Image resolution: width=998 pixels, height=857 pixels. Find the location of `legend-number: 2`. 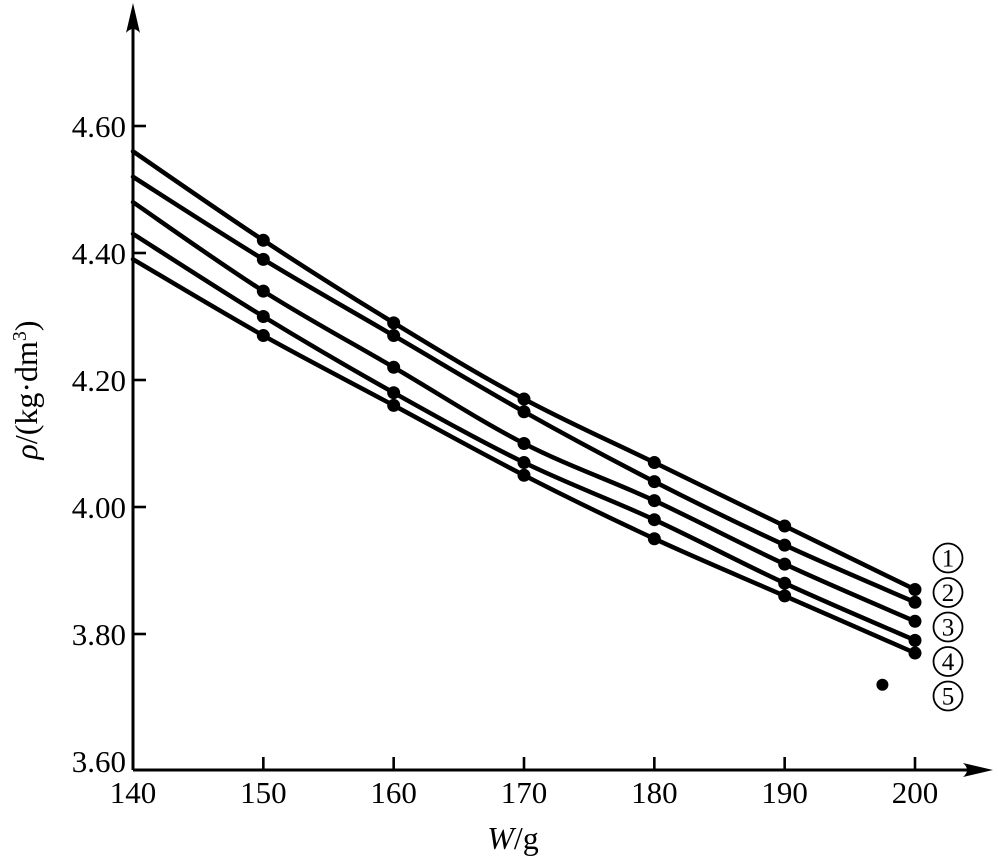

legend-number: 2 is located at coordinates (948, 593).